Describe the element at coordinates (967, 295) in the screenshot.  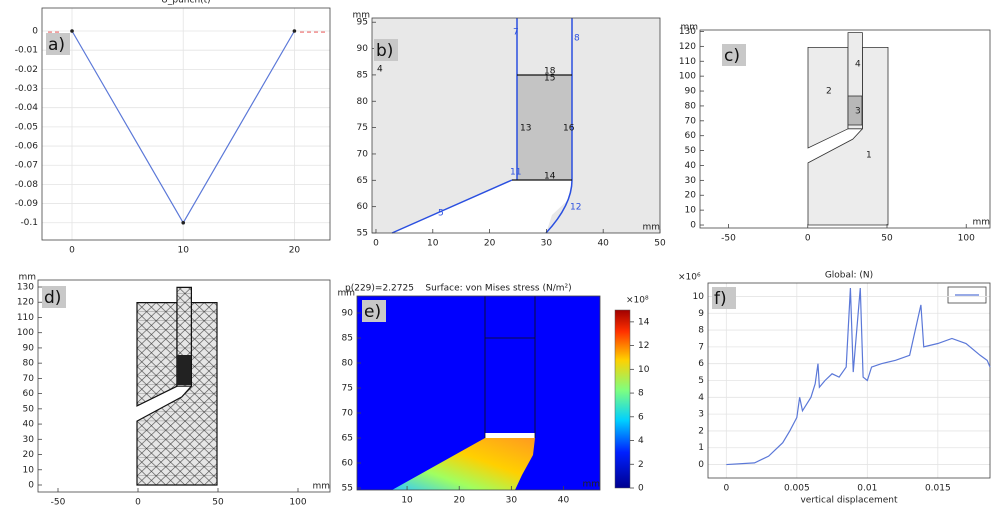
I see `legend` at that location.